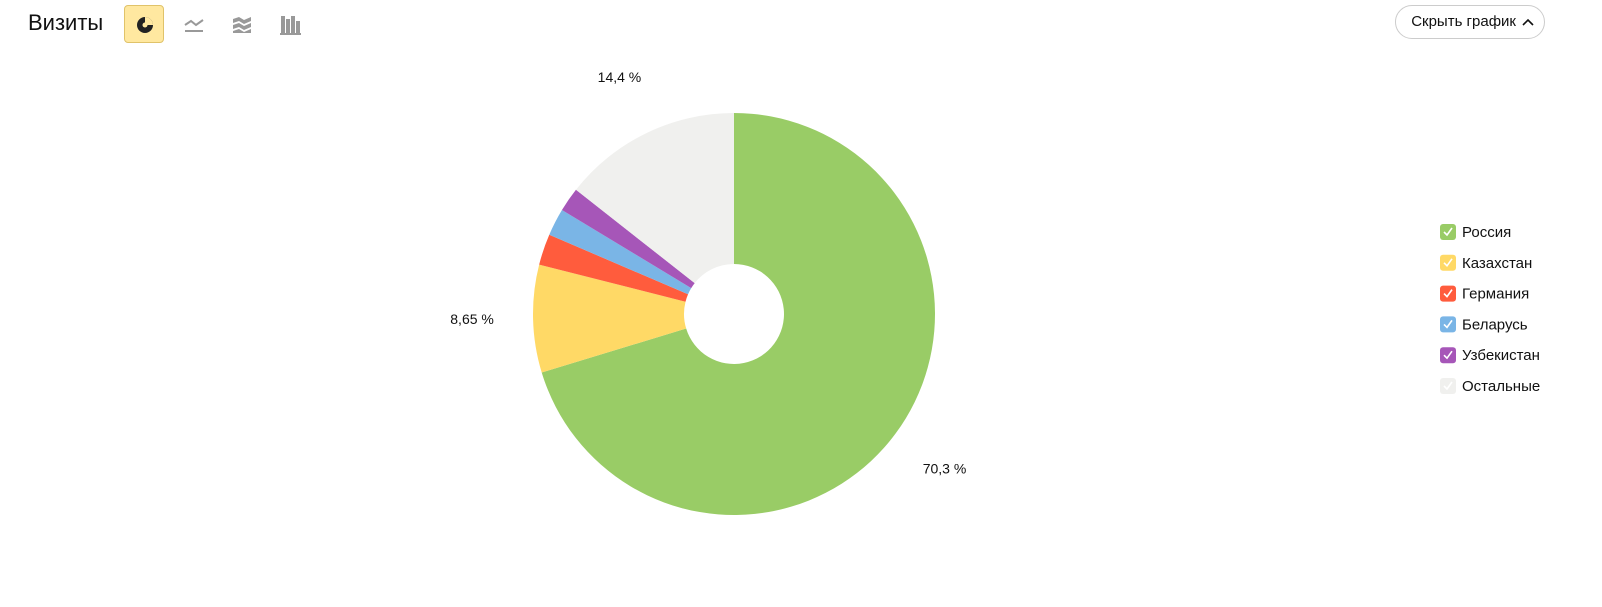 The image size is (1602, 607). I want to click on area-view-button, so click(242, 24).